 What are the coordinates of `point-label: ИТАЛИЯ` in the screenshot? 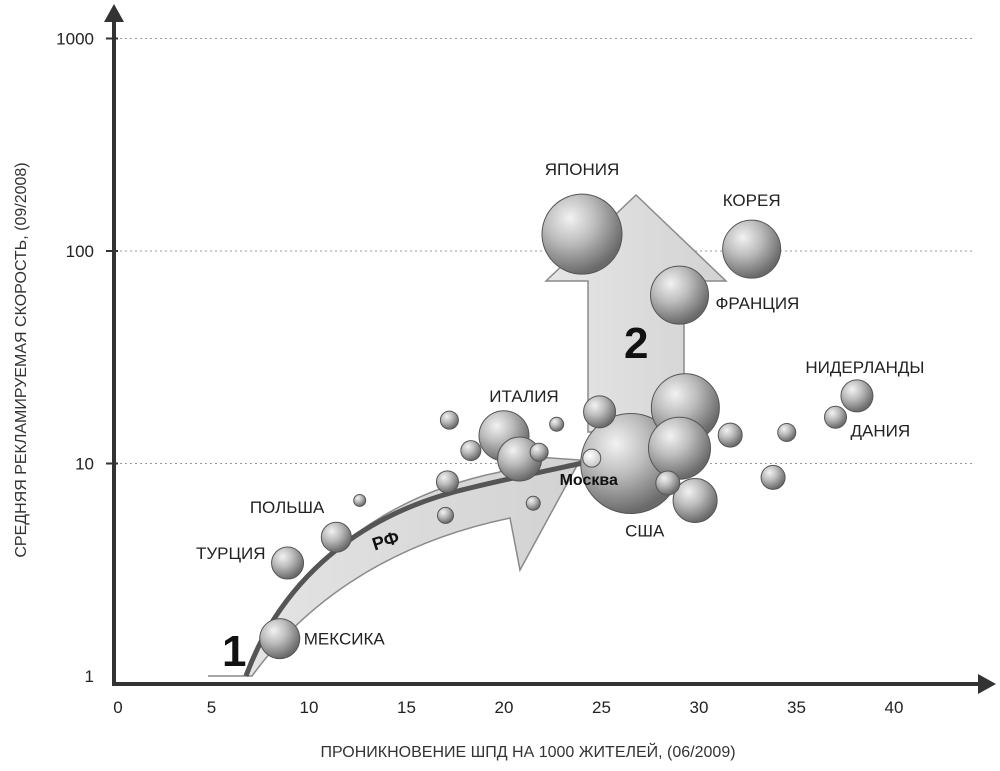 It's located at (523, 396).